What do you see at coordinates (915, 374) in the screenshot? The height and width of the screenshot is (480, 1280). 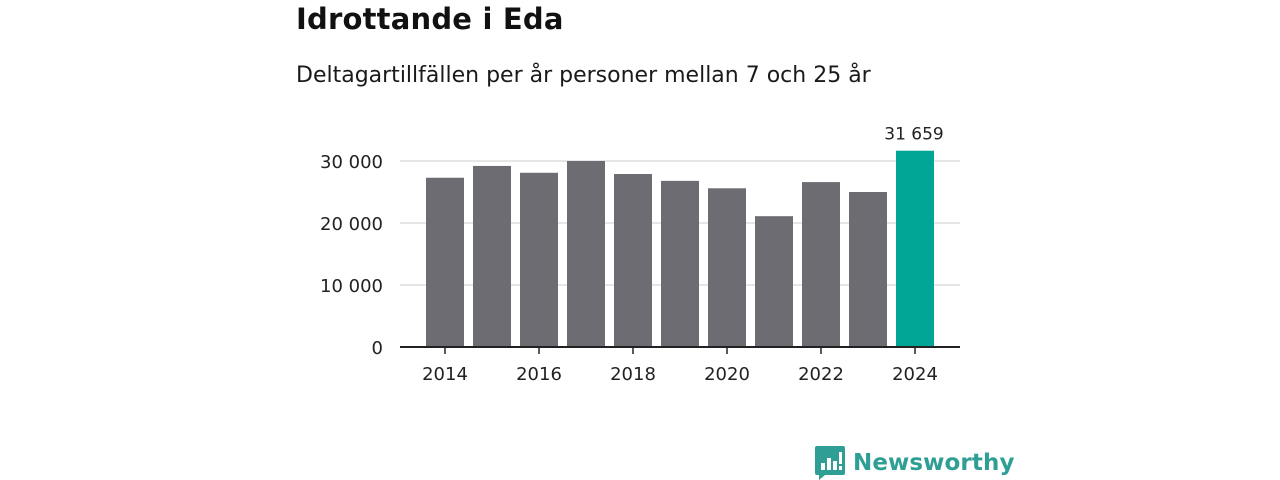 I see `x-tick-label: 2024` at bounding box center [915, 374].